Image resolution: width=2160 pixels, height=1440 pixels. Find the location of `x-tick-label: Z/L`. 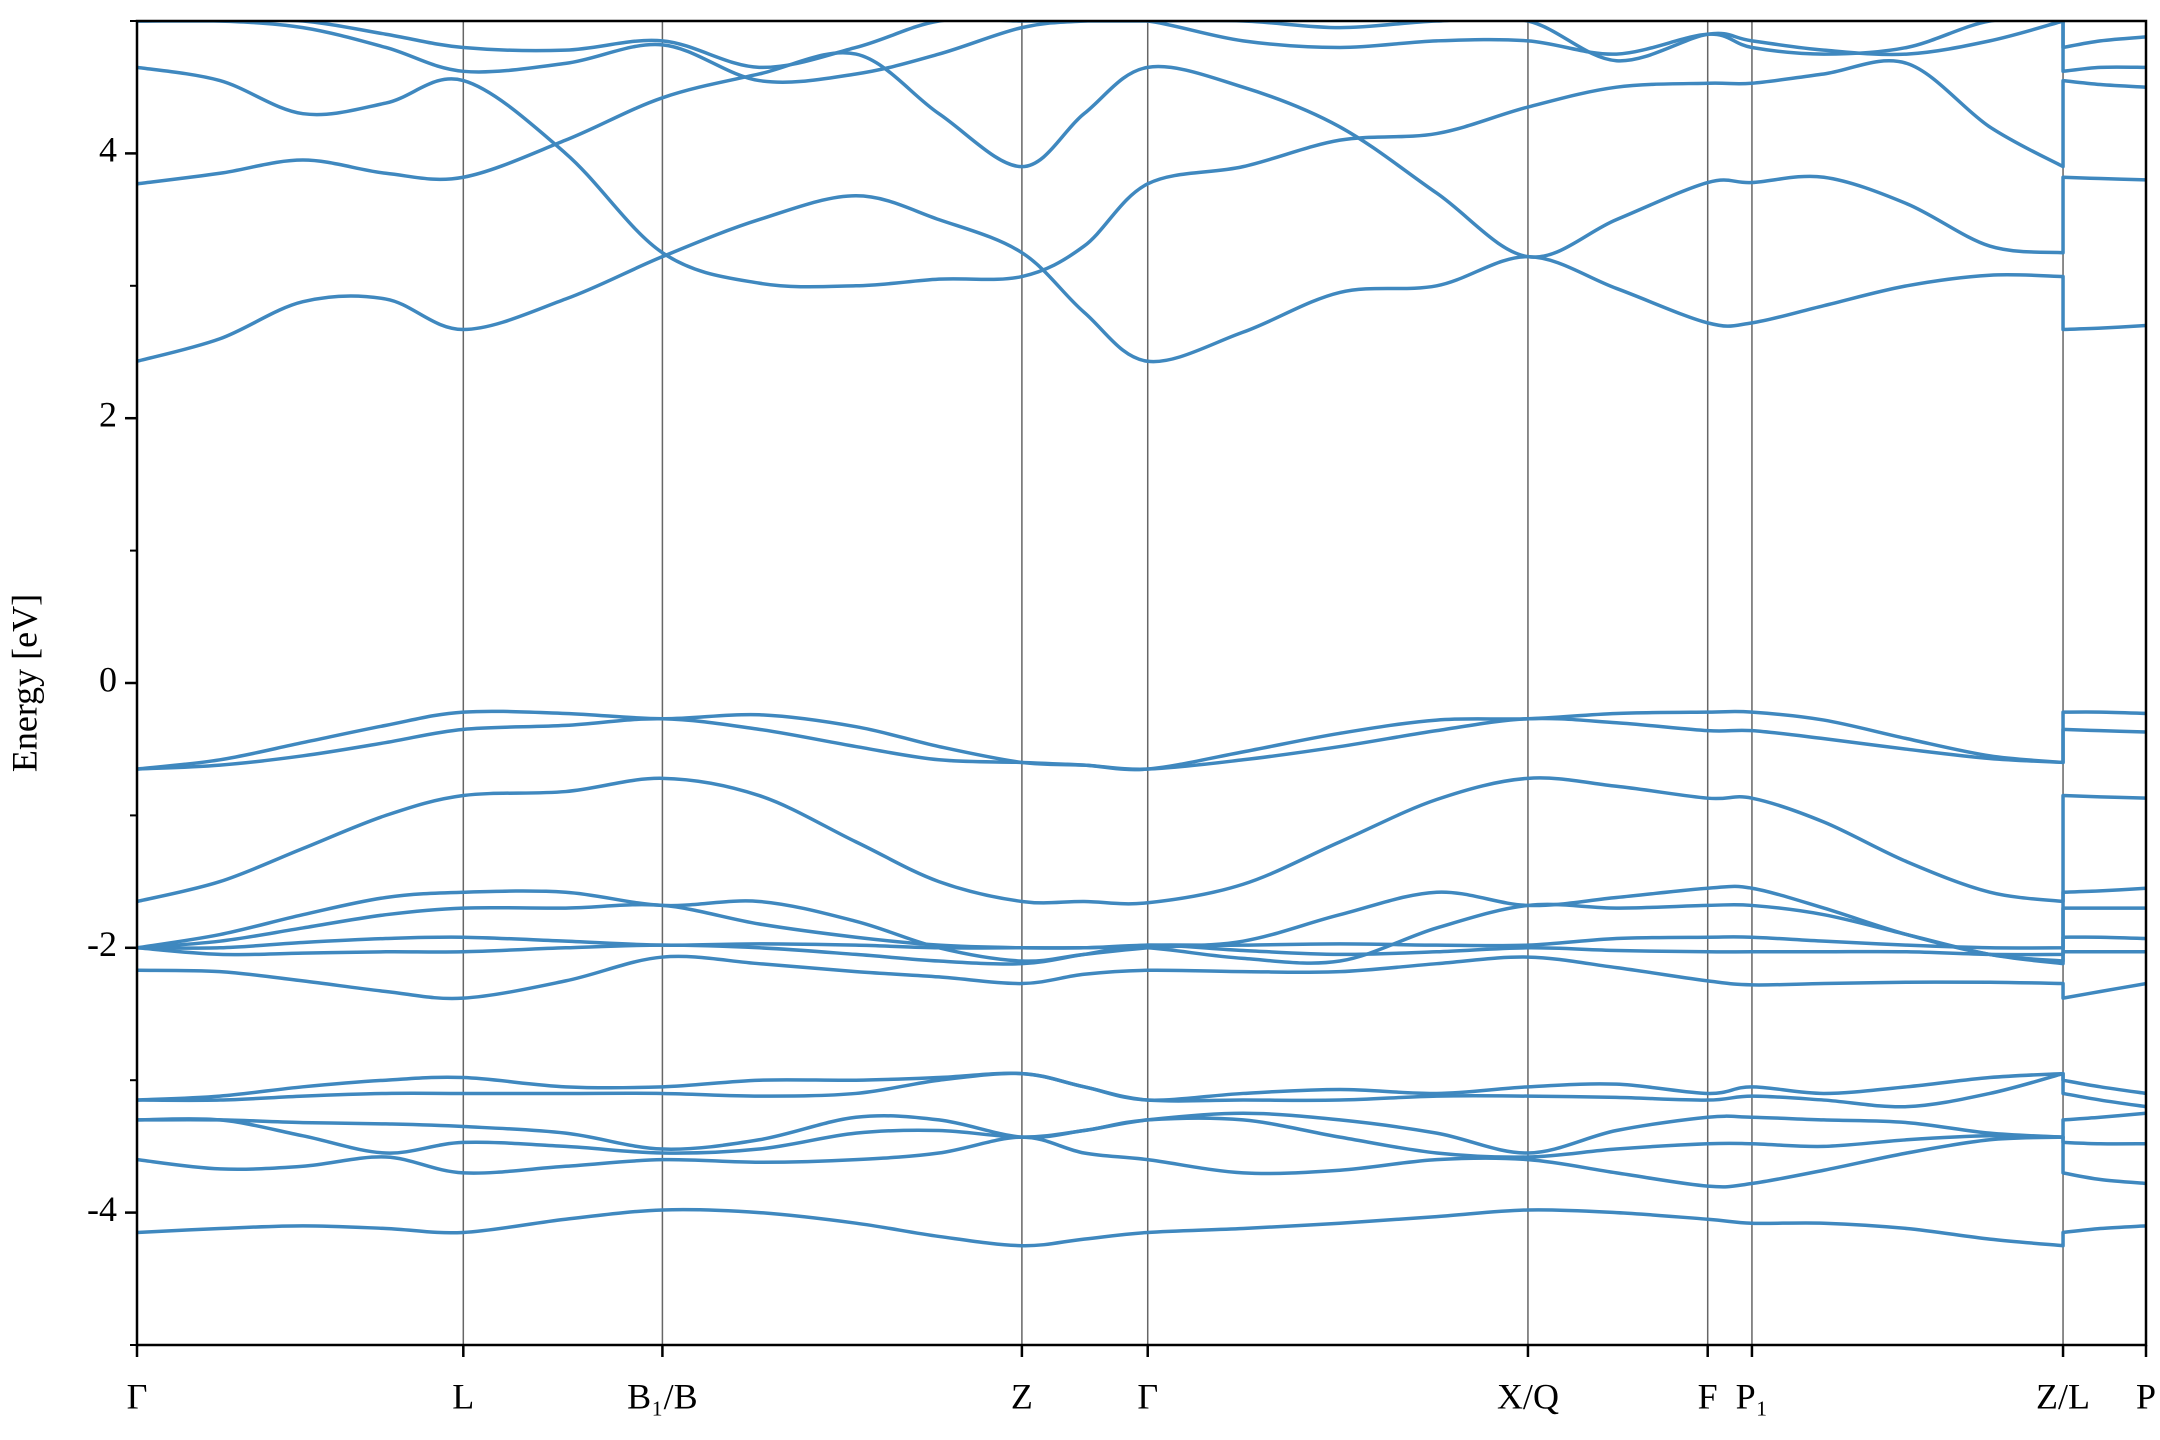

x-tick-label: Z/L is located at coordinates (2063, 1396).